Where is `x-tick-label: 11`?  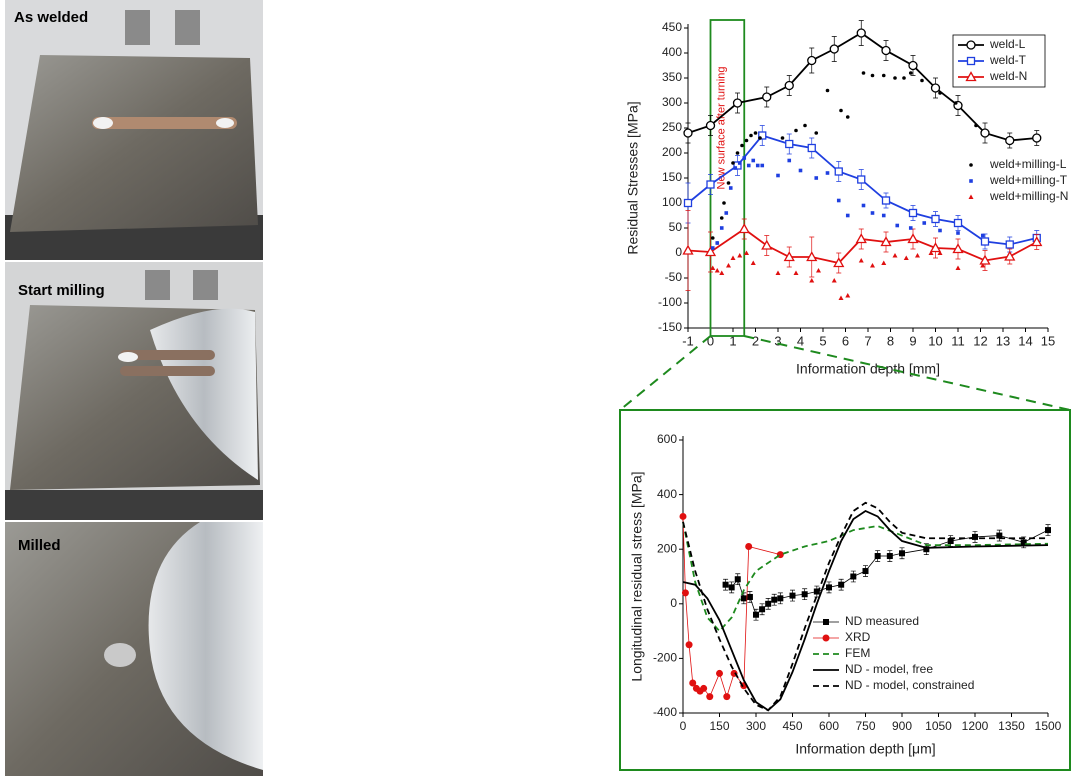 x-tick-label: 11 is located at coordinates (958, 340).